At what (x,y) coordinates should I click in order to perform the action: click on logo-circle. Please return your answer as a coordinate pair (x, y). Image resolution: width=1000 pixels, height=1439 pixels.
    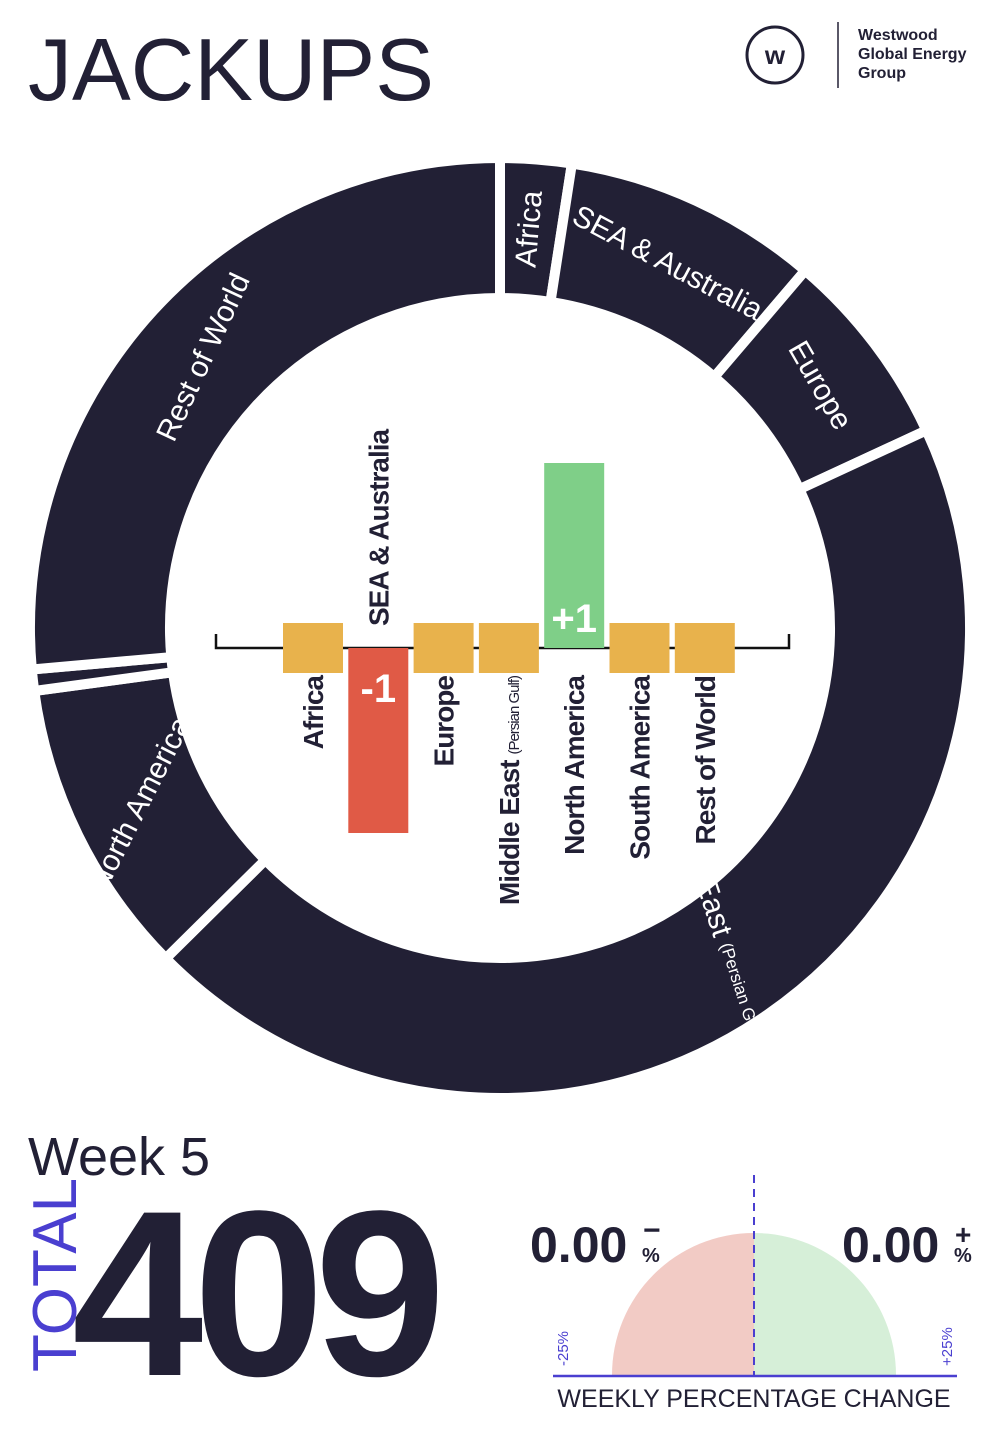
    Looking at the image, I should click on (775, 55).